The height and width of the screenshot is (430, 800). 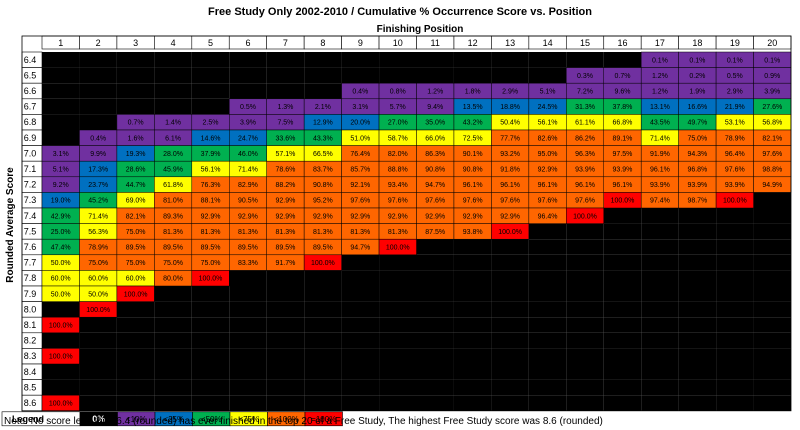 What do you see at coordinates (173, 248) in the screenshot?
I see `cell-value-label: 89.5%` at bounding box center [173, 248].